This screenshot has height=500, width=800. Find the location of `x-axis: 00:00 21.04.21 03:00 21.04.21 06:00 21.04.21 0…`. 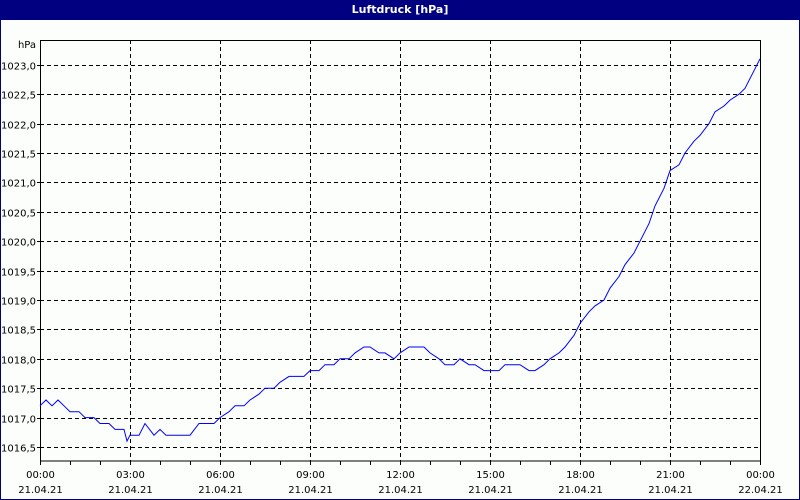

x-axis: 00:00 21.04.21 03:00 21.04.21 06:00 21.04.21 0… is located at coordinates (400, 478).